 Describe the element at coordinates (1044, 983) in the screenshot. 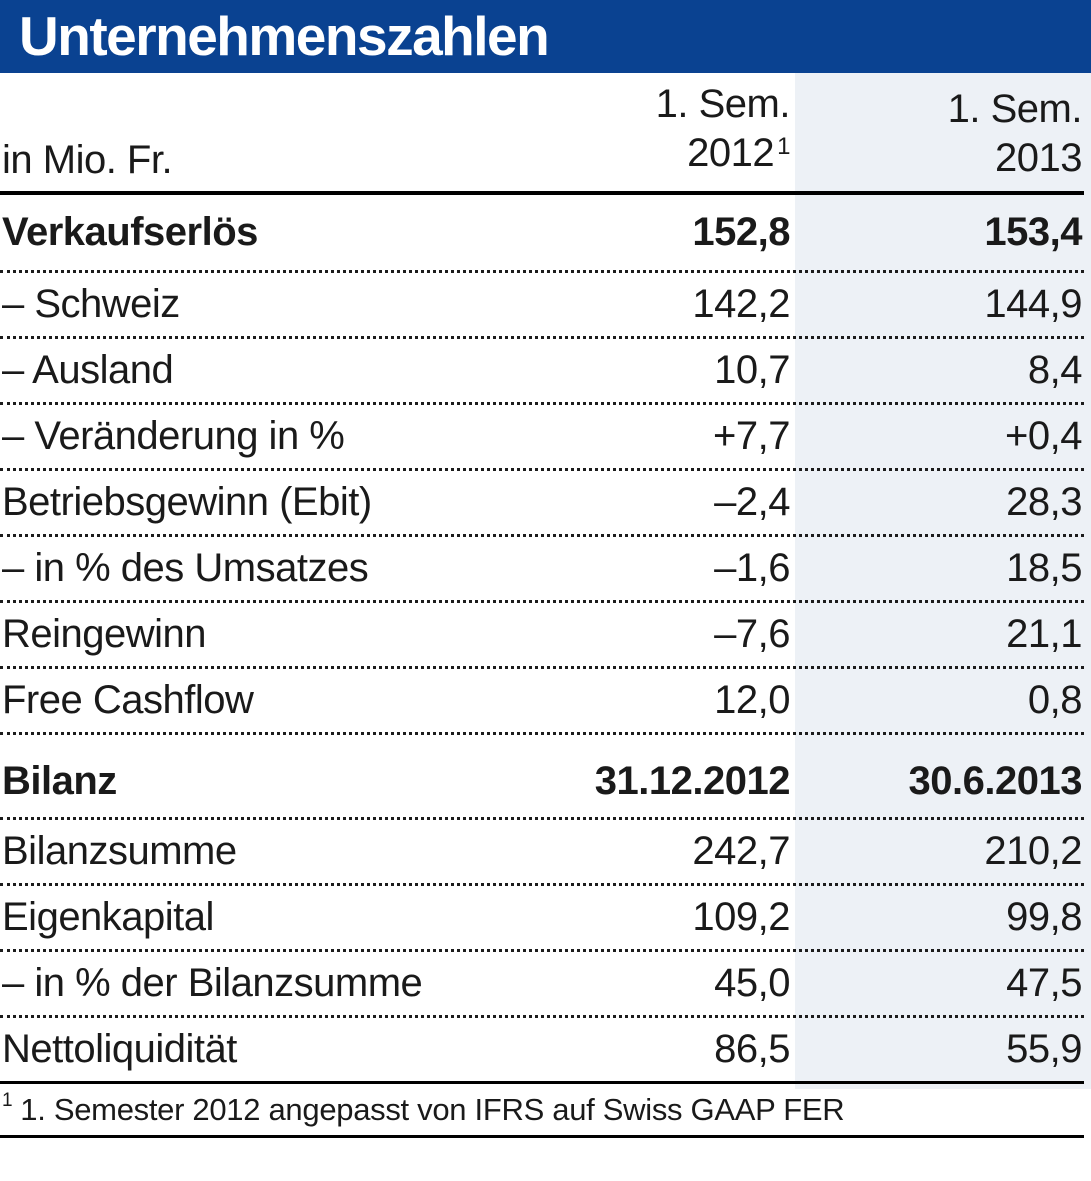

I see `value-2013: 47,5` at that location.